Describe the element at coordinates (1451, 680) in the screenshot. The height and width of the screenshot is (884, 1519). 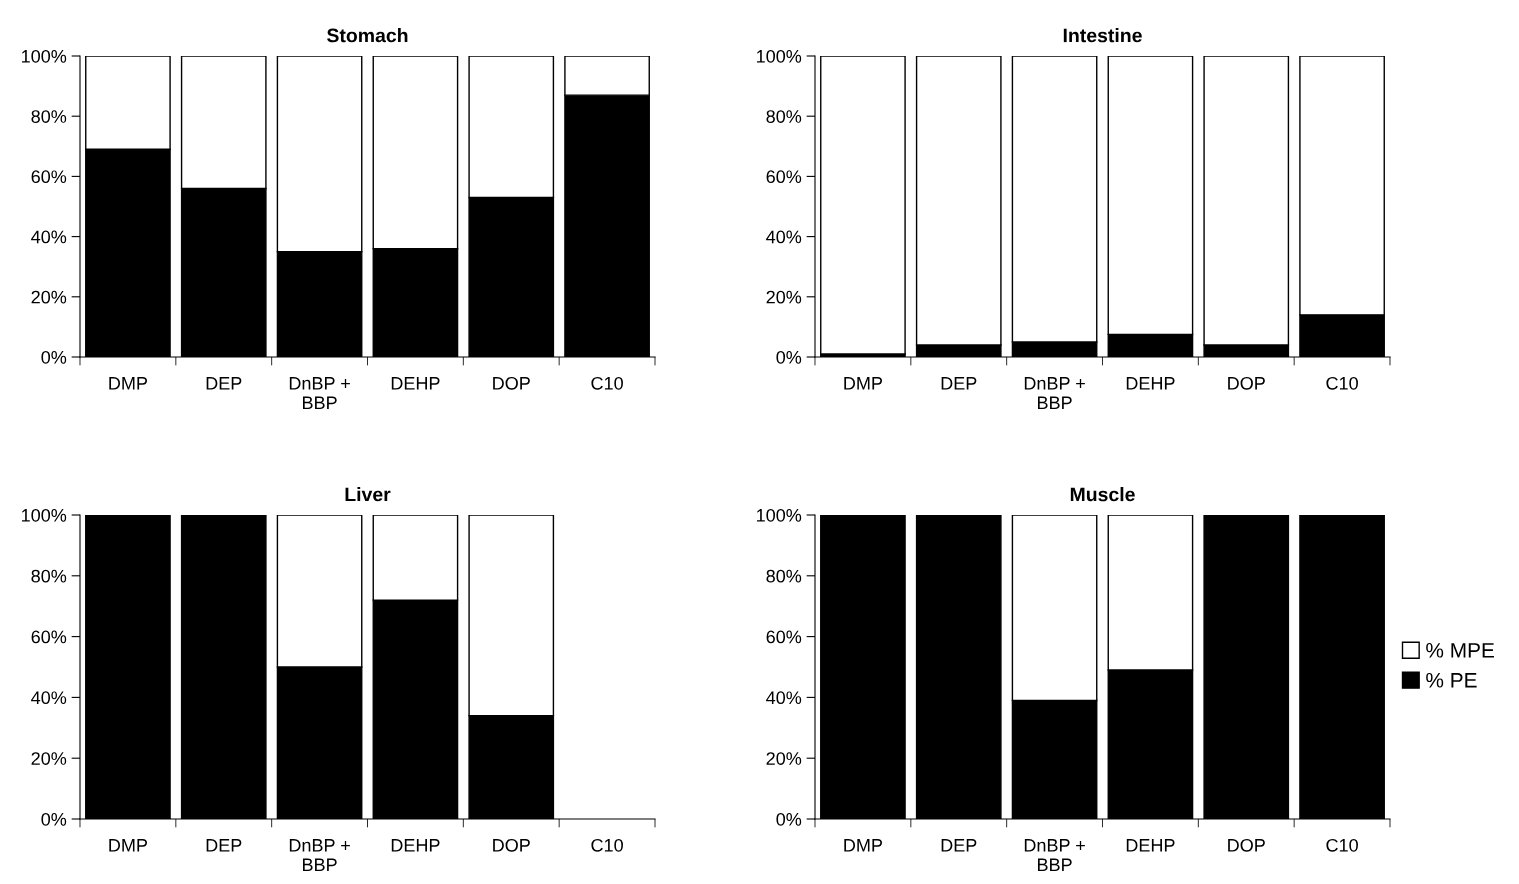
I see `legend-label: % PE` at that location.